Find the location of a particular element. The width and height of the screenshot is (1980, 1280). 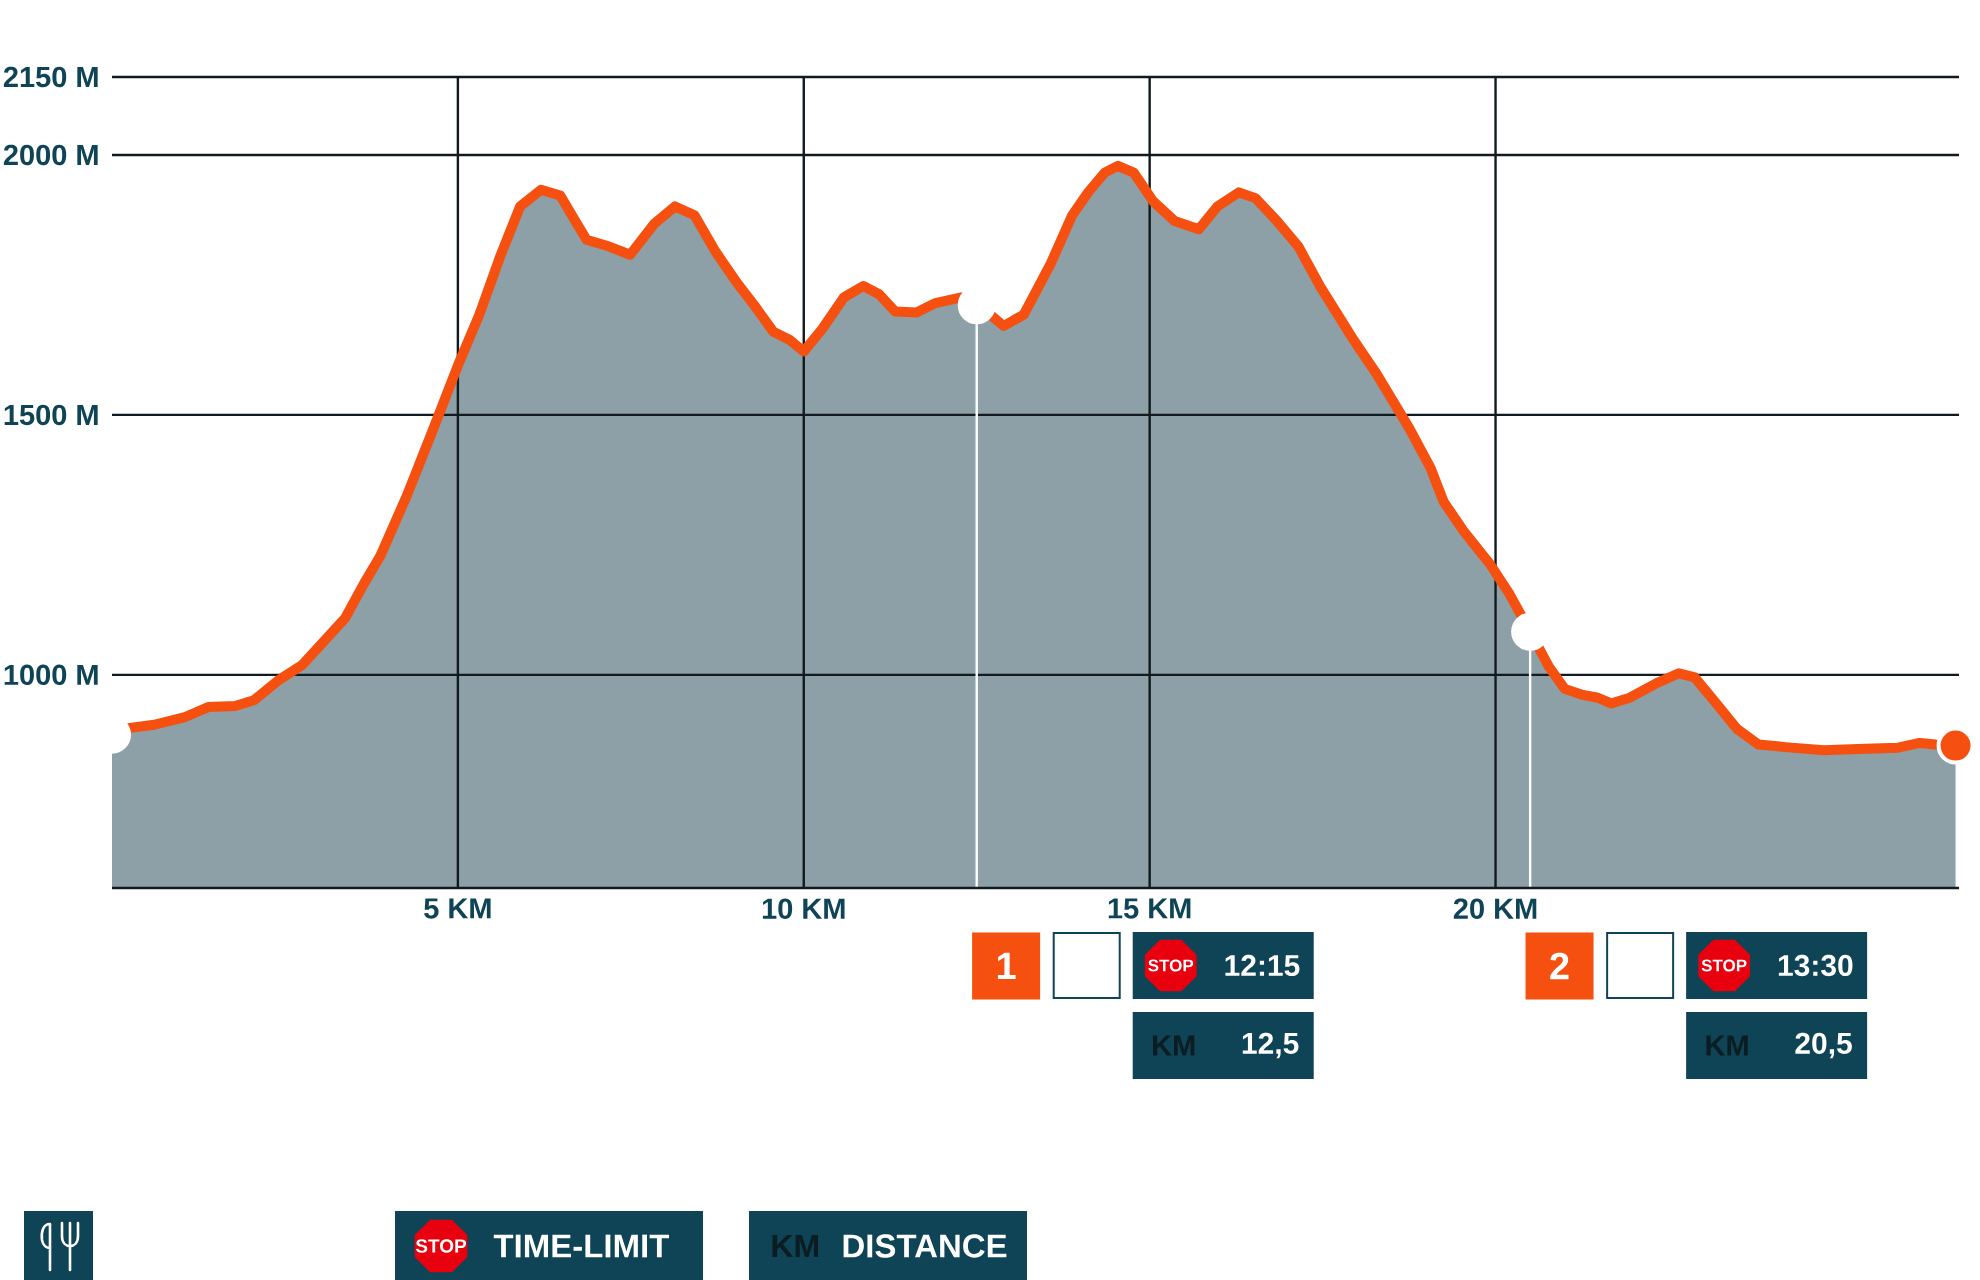

text: 12,5 is located at coordinates (1270, 1045).